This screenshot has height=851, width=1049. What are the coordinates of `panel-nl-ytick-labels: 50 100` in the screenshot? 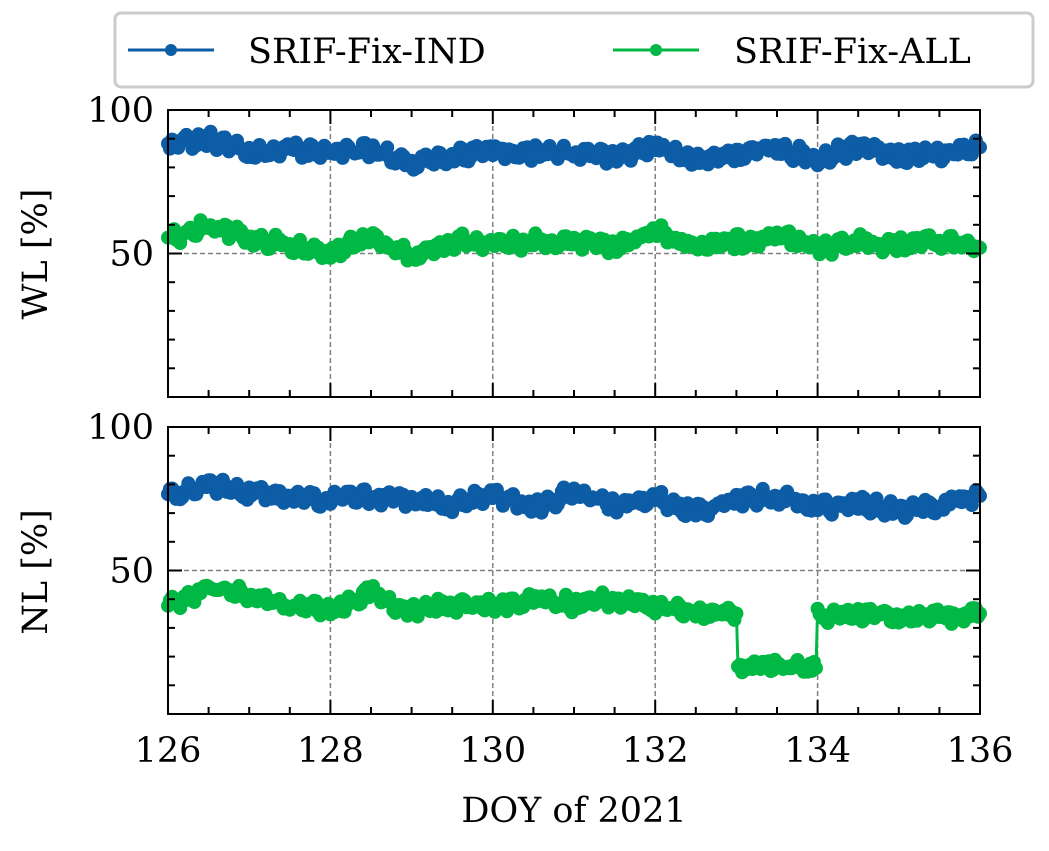 It's located at (120, 500).